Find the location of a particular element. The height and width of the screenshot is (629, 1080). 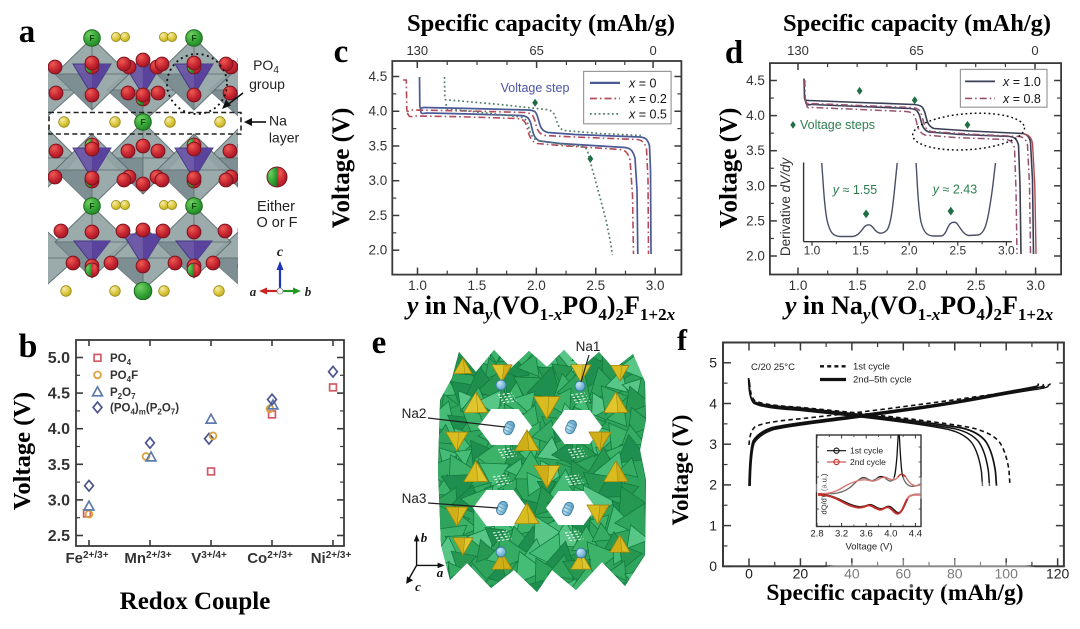

svg-text: x = 0.2 is located at coordinates (647, 99).